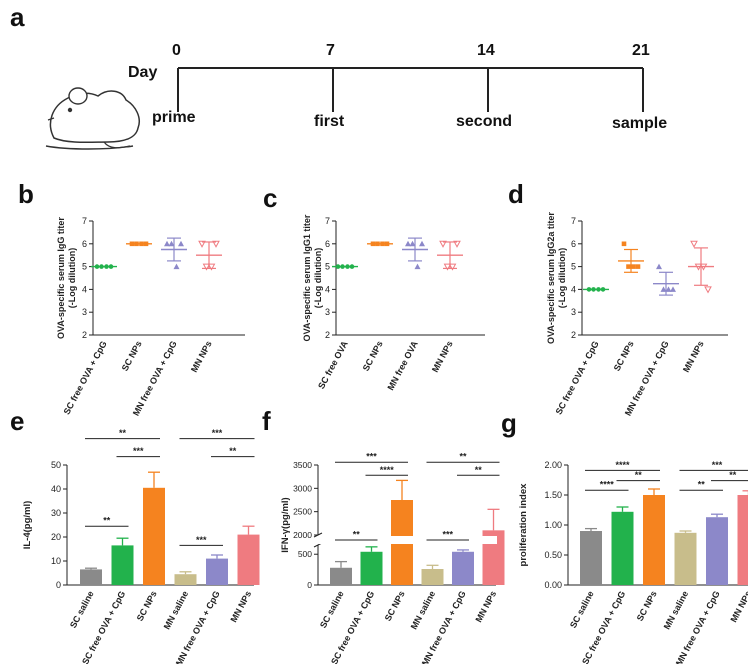 Image resolution: width=748 pixels, height=664 pixels. I want to click on timeline-event-second: second, so click(484, 121).